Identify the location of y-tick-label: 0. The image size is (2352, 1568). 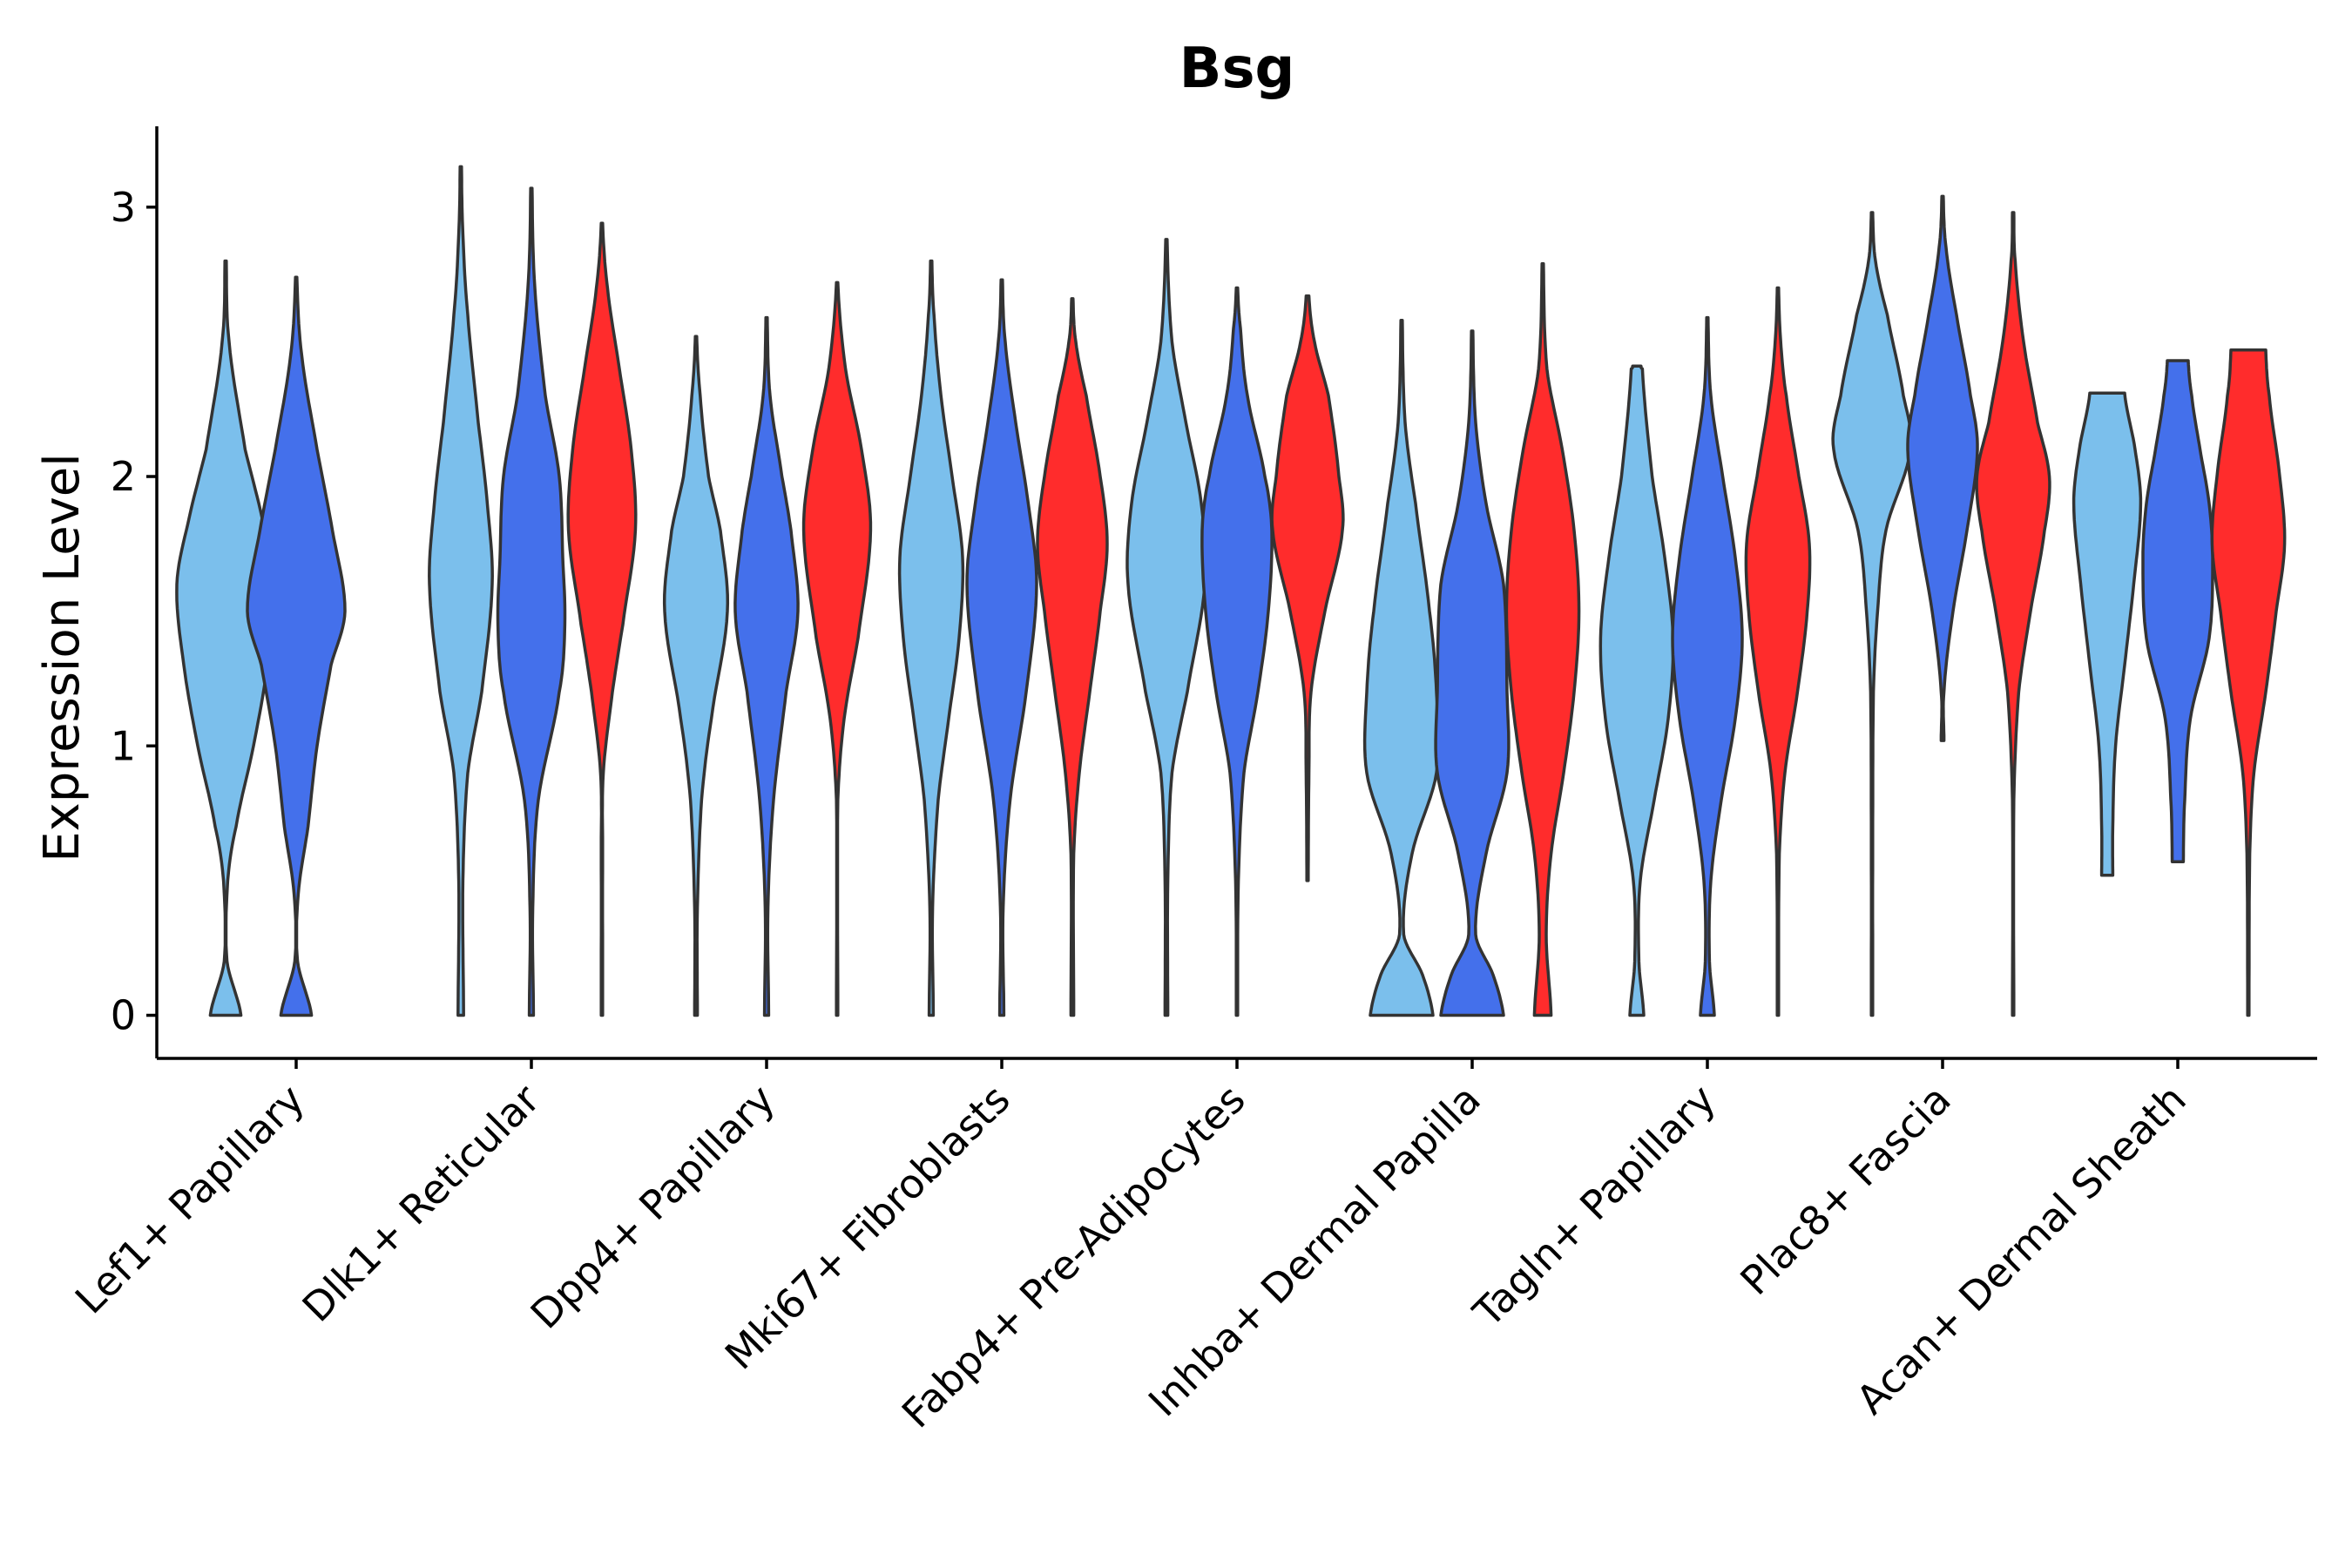
(124, 1015).